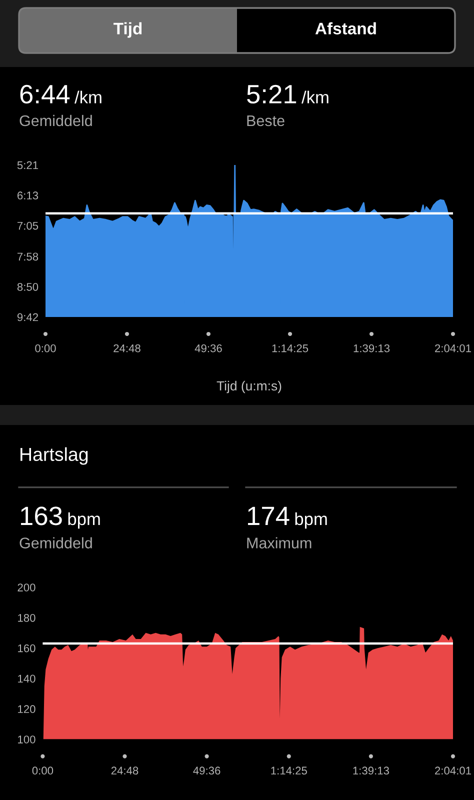 The height and width of the screenshot is (800, 474). I want to click on y-tick-label: 7:58, so click(28, 256).